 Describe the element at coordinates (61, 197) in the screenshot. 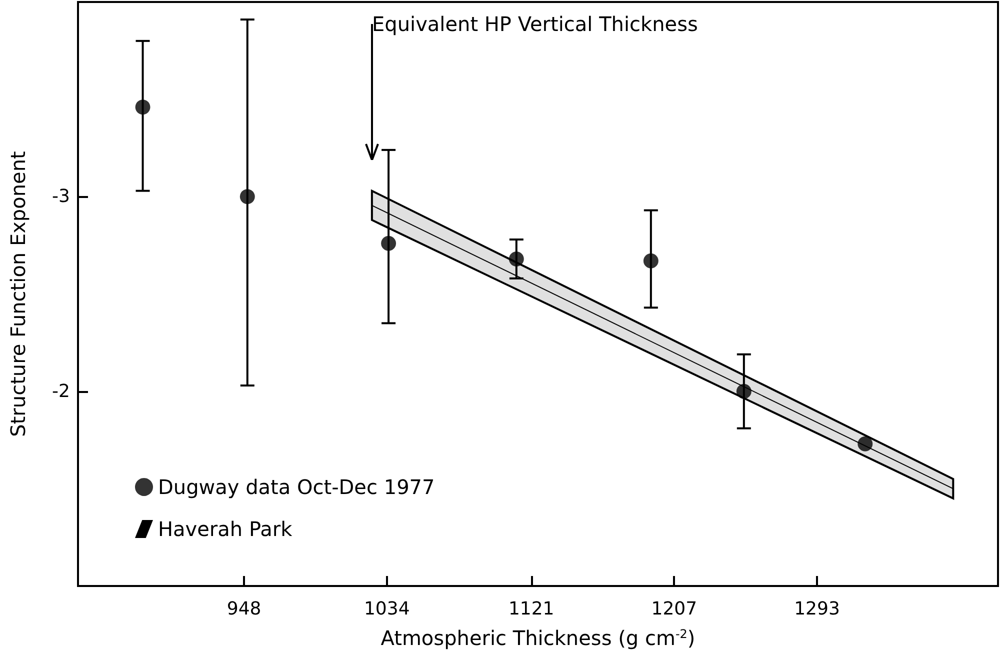

I see `y-tick-label: -3` at that location.